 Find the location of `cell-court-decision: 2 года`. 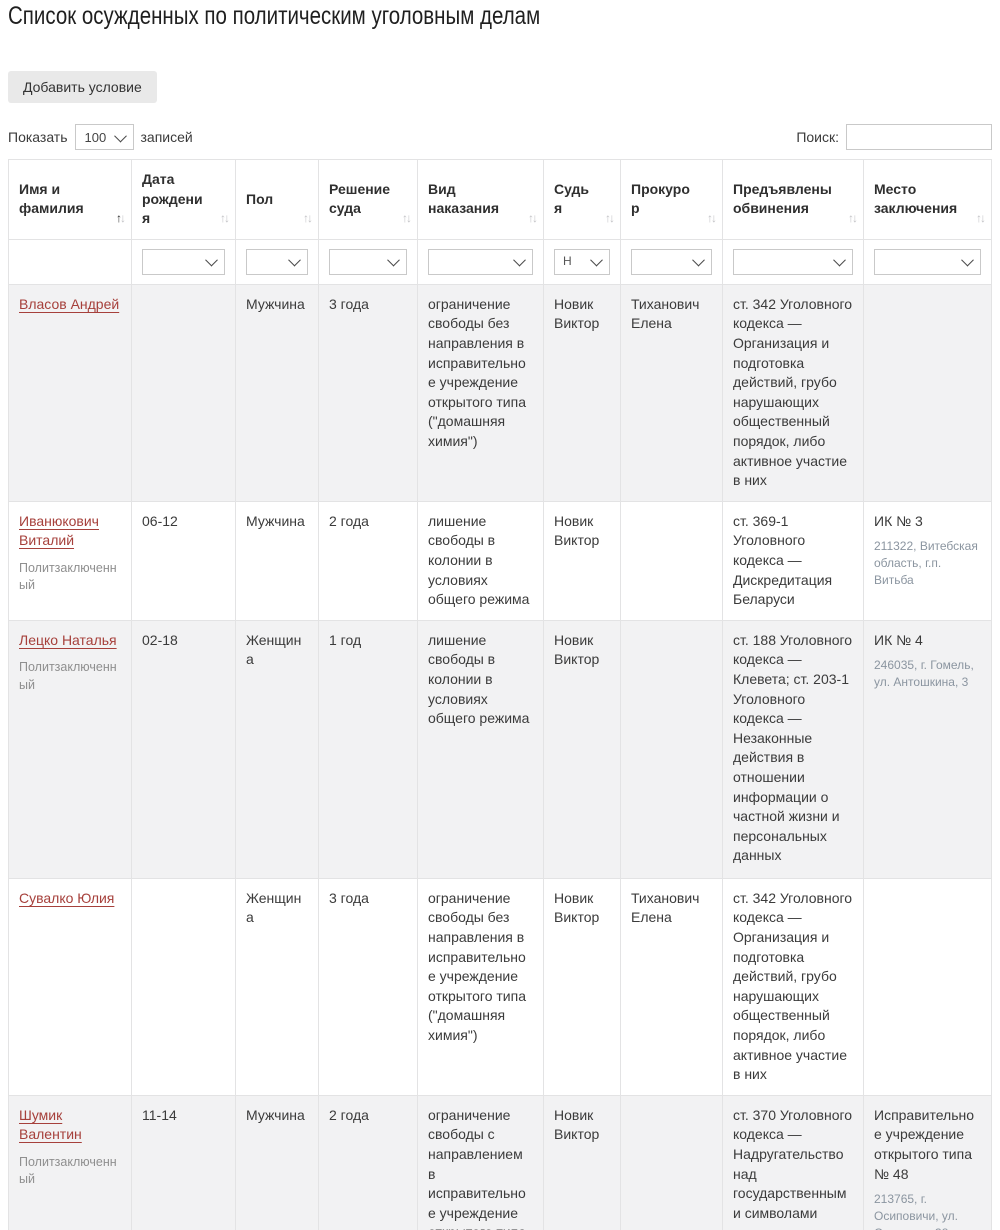

cell-court-decision: 2 года is located at coordinates (368, 1162).